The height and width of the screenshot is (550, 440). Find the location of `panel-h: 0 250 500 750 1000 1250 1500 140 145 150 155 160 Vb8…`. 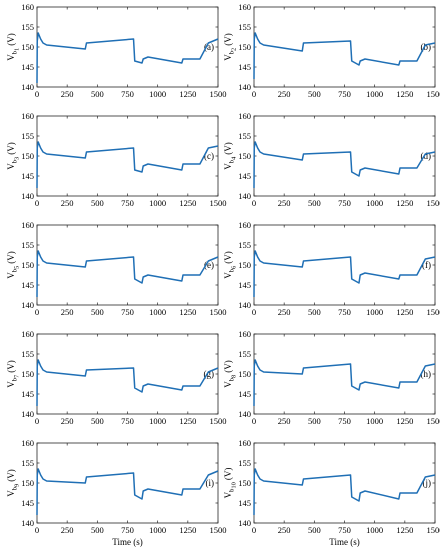

panel-h: 0 250 500 750 1000 1250 1500 140 145 150 155 160 Vb8… is located at coordinates (331, 377).